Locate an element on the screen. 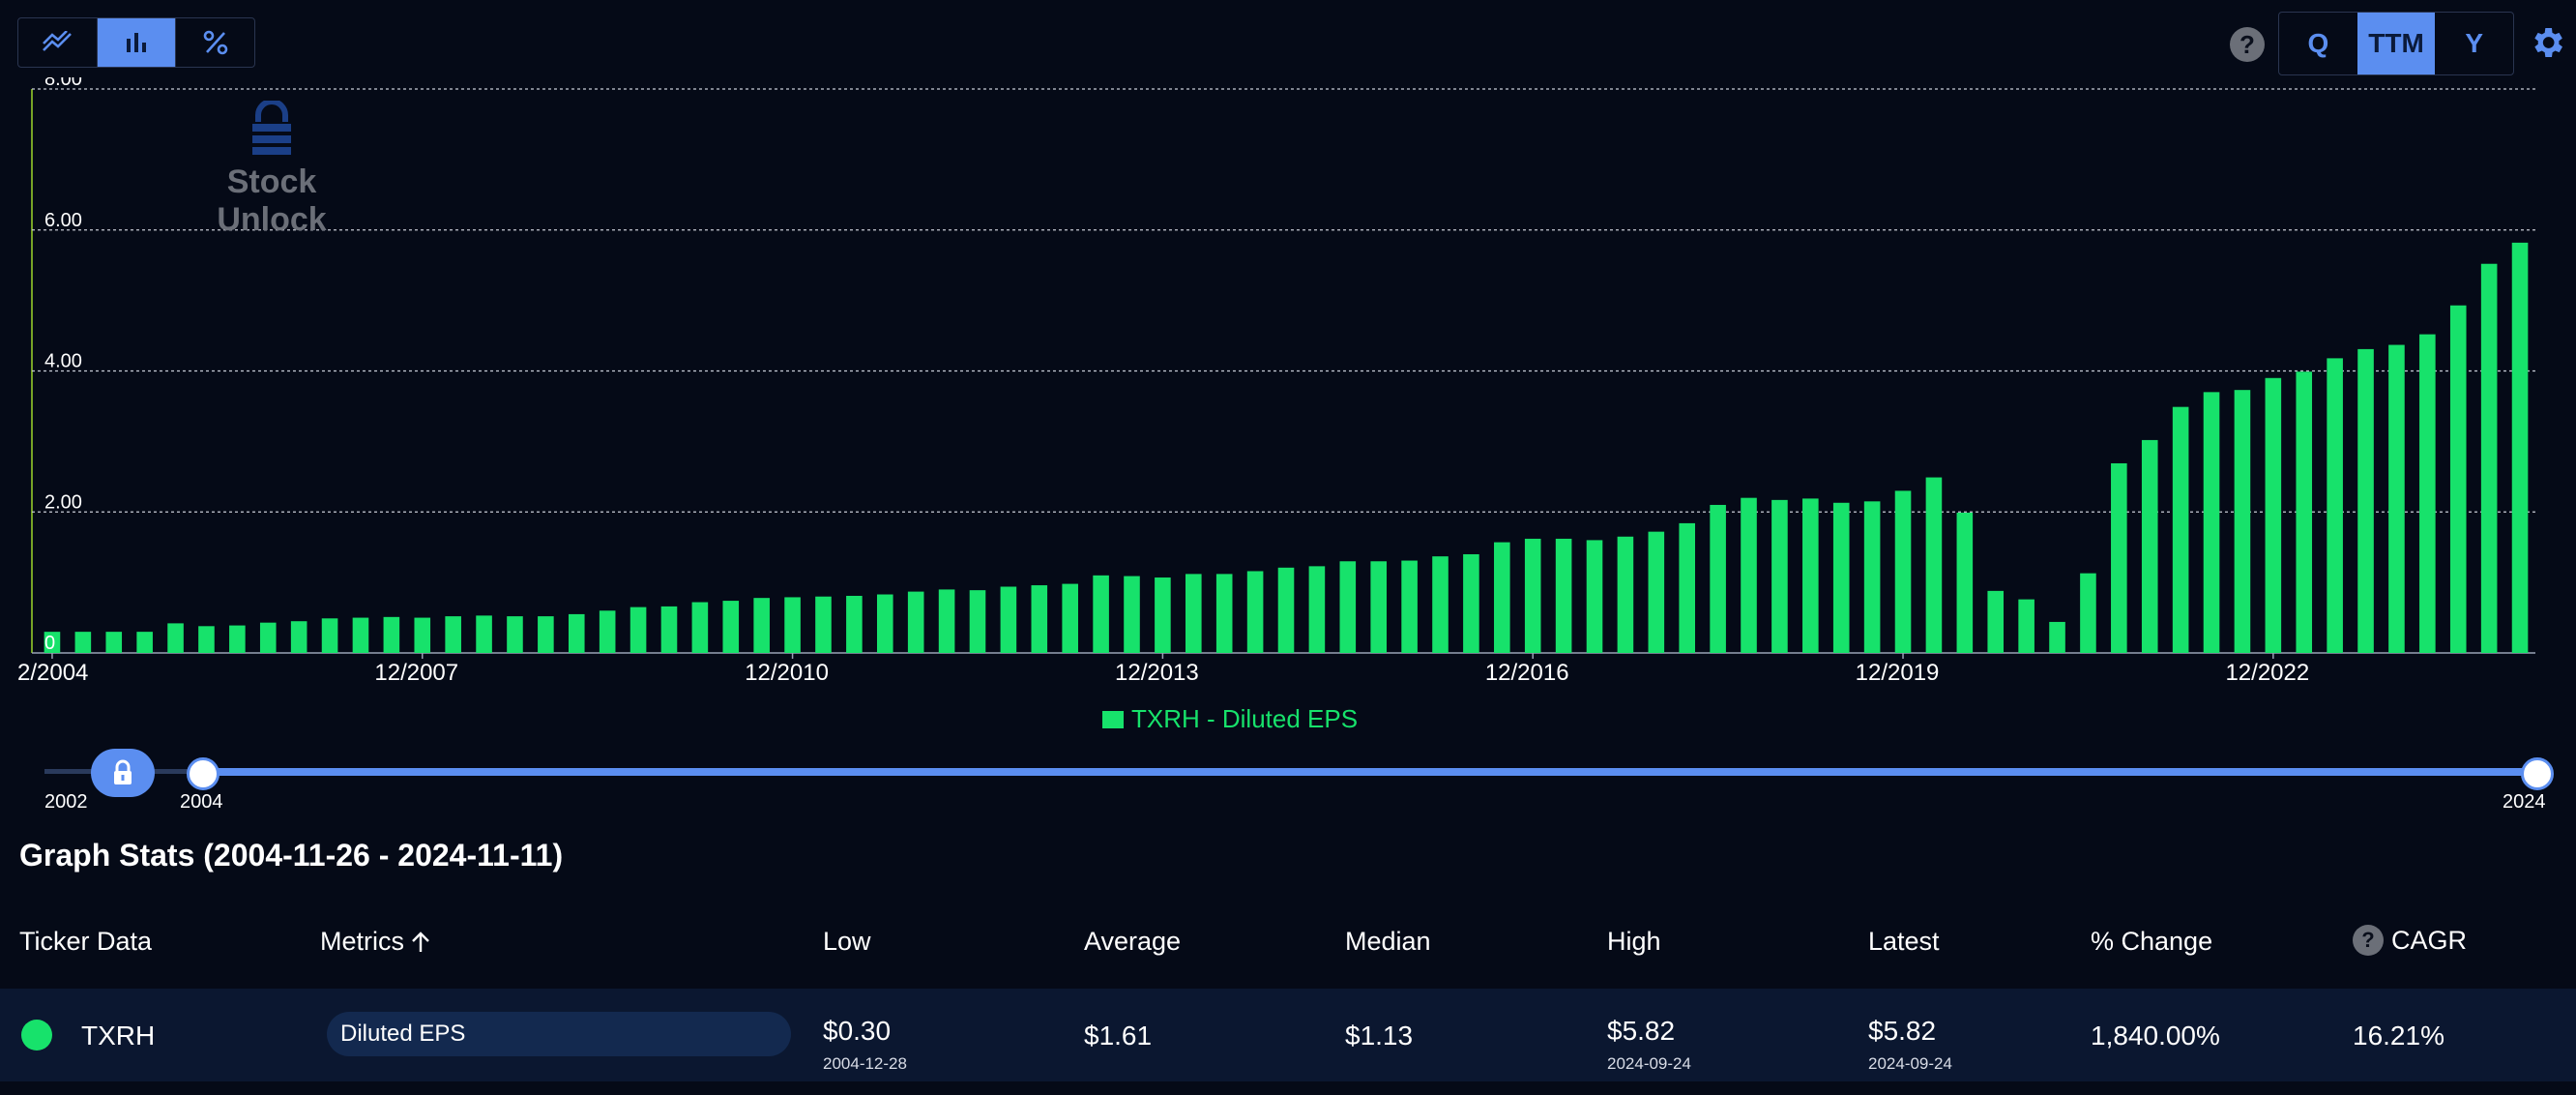 The height and width of the screenshot is (1095, 2576). period-ttm-button: TTM is located at coordinates (2396, 43).